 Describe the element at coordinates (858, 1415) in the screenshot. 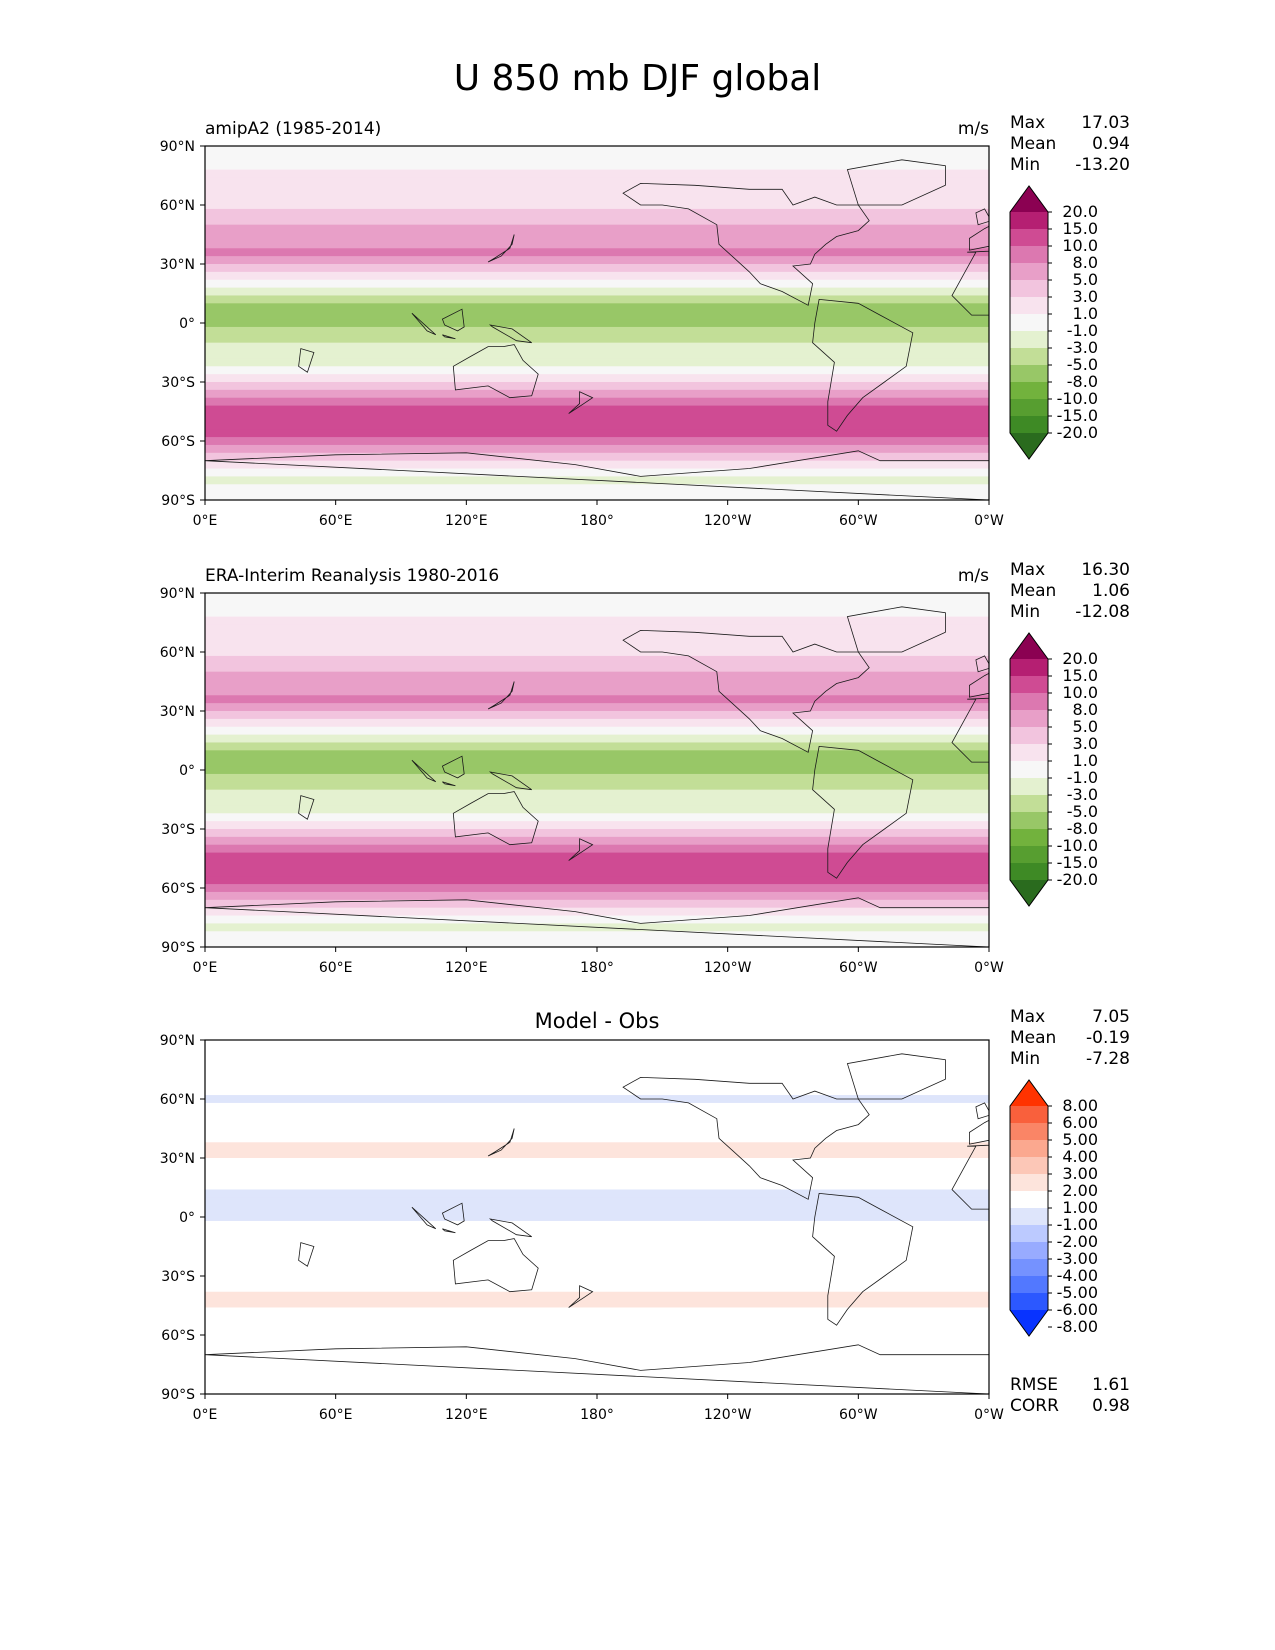

I see `x-tick-label: 60°W` at that location.